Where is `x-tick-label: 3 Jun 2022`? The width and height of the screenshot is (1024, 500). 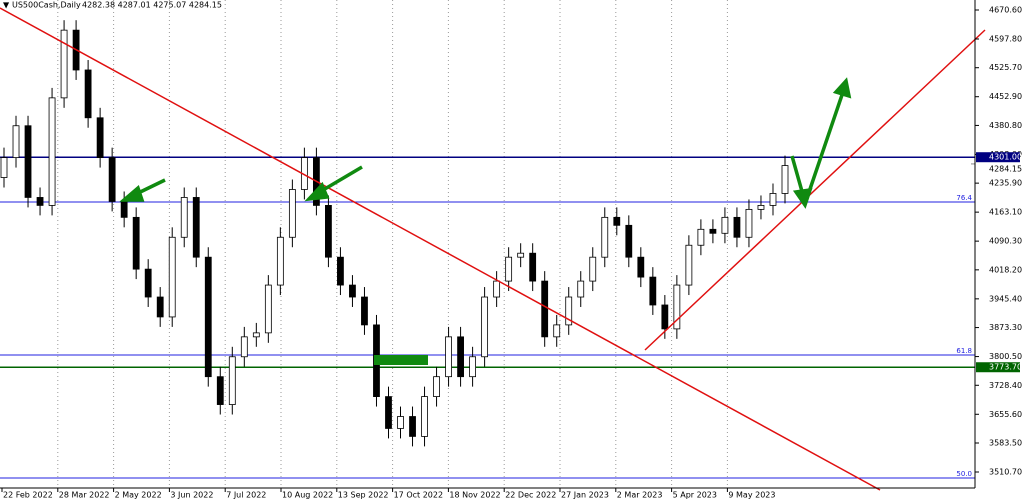 x-tick-label: 3 Jun 2022 is located at coordinates (191, 495).